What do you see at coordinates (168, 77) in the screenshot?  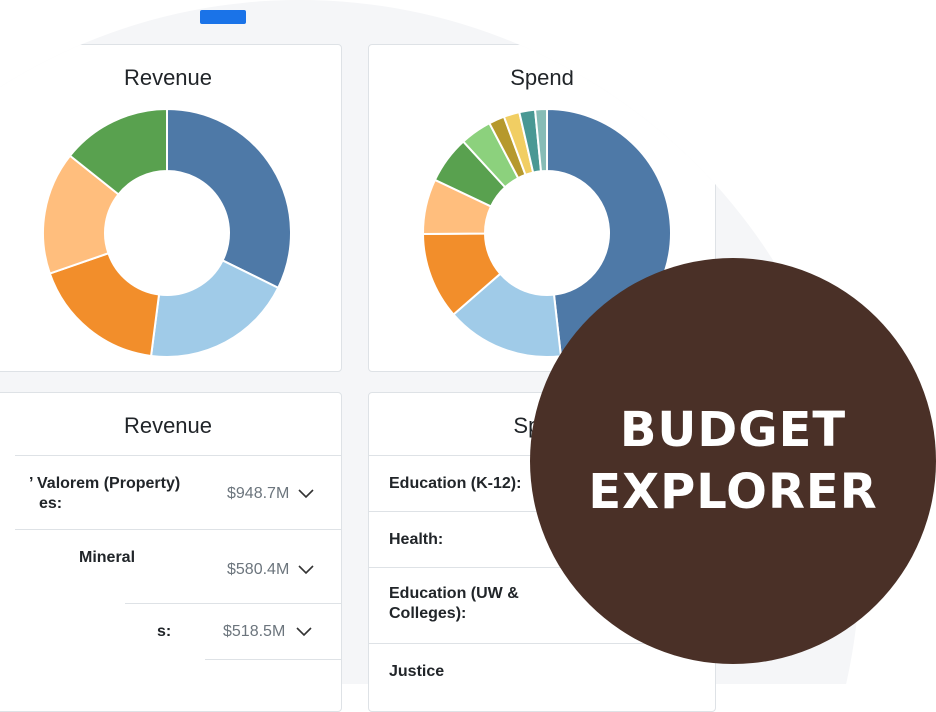 I see `revenue-chart-title: Revenue` at bounding box center [168, 77].